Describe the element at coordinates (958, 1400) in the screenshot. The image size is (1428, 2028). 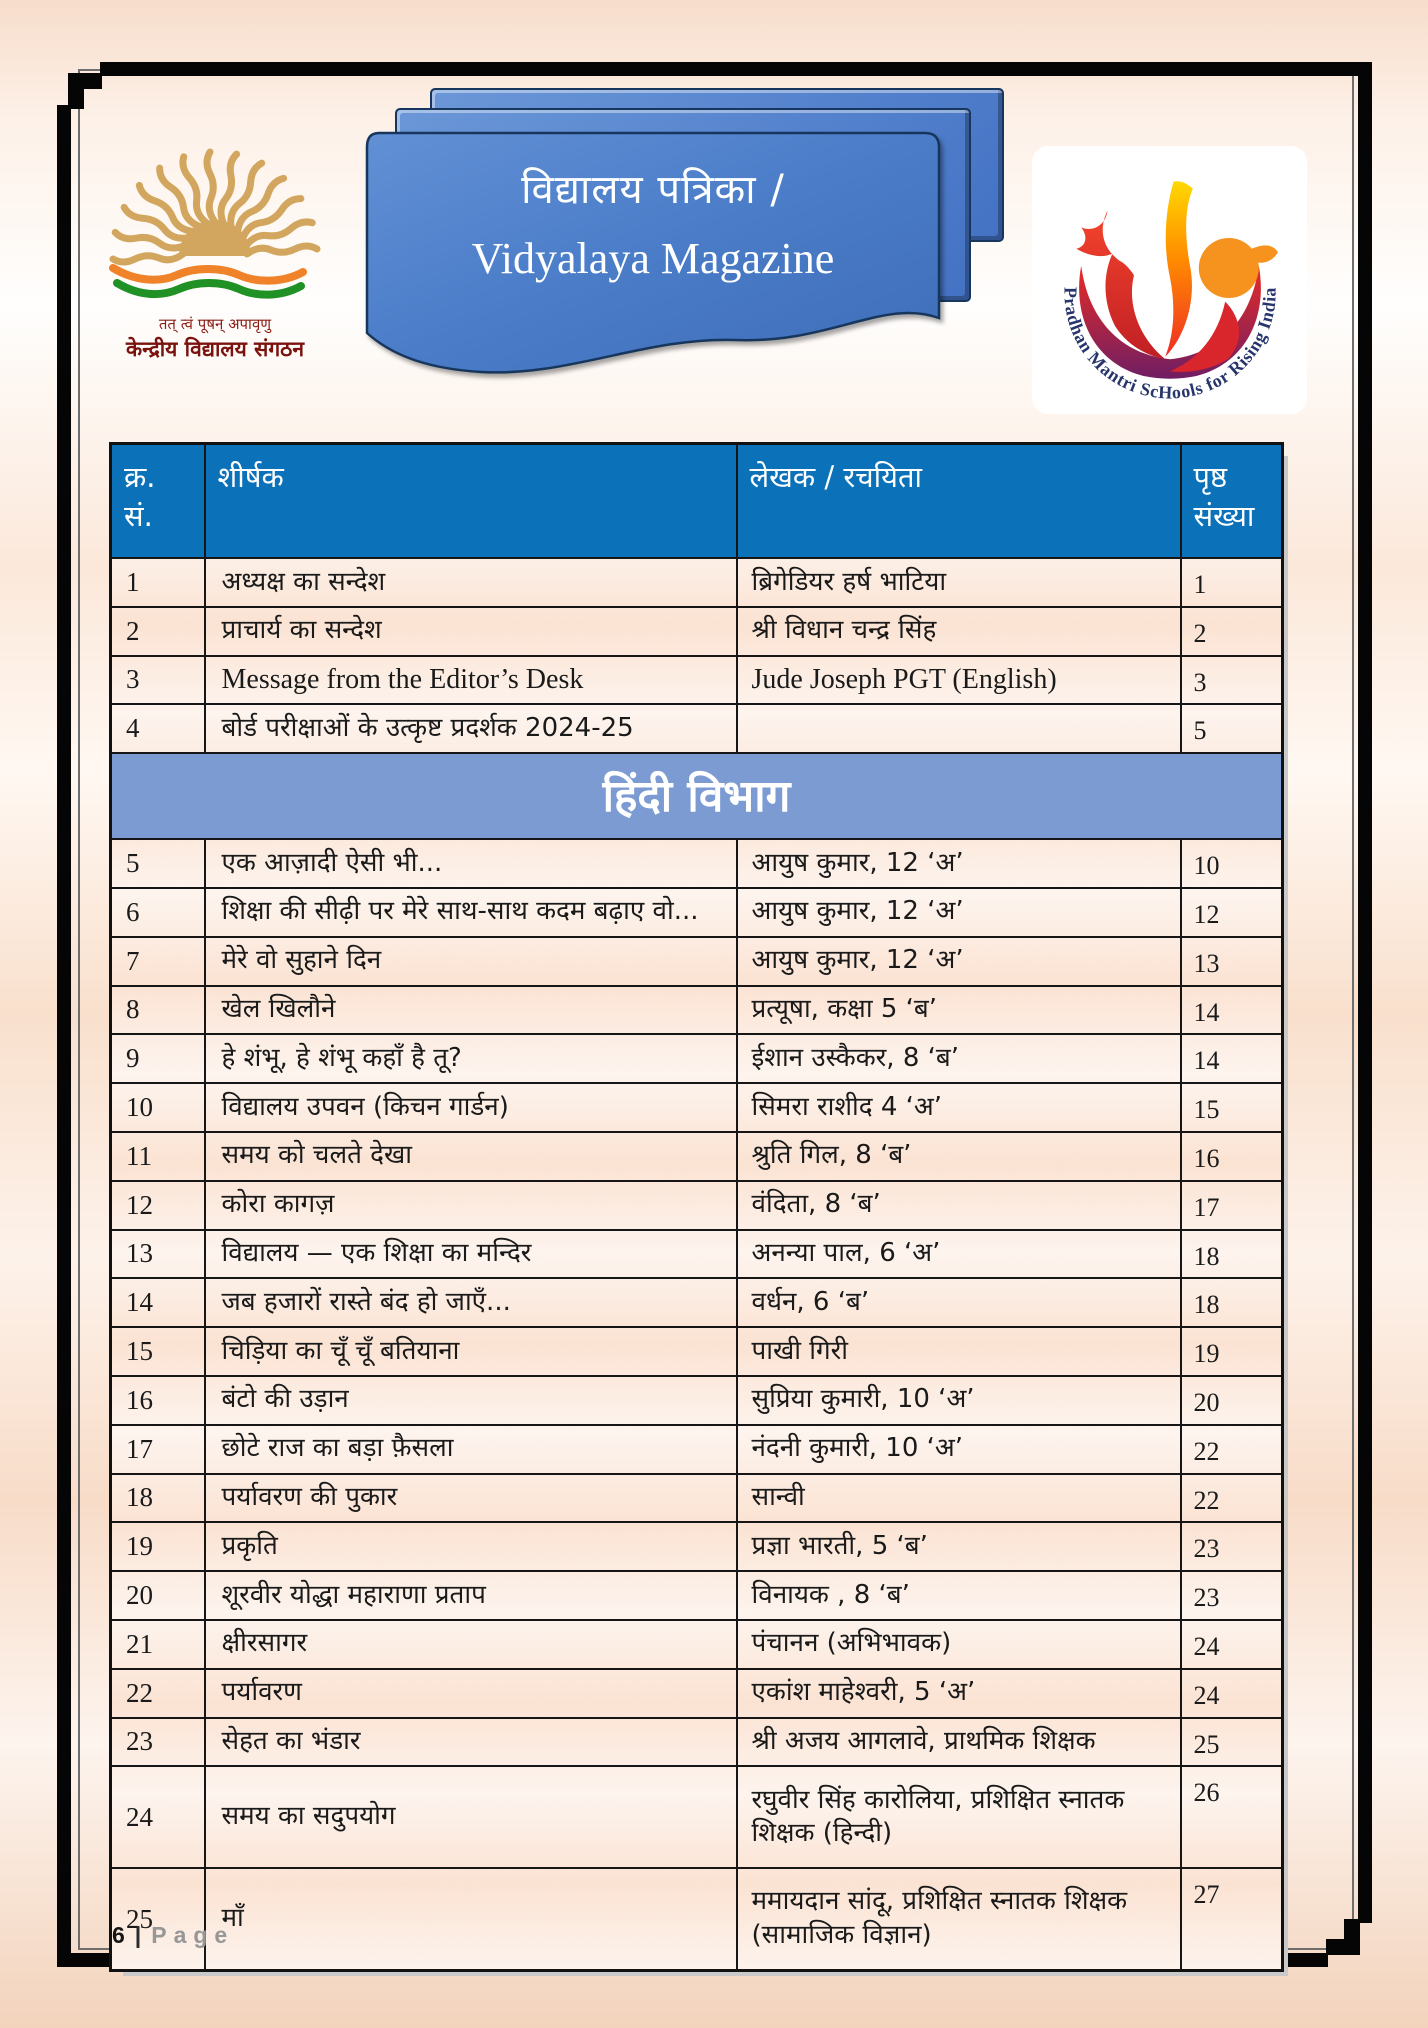
I see `cell-author: सुप्रिया कुमारी, 10 ‘अ’` at that location.